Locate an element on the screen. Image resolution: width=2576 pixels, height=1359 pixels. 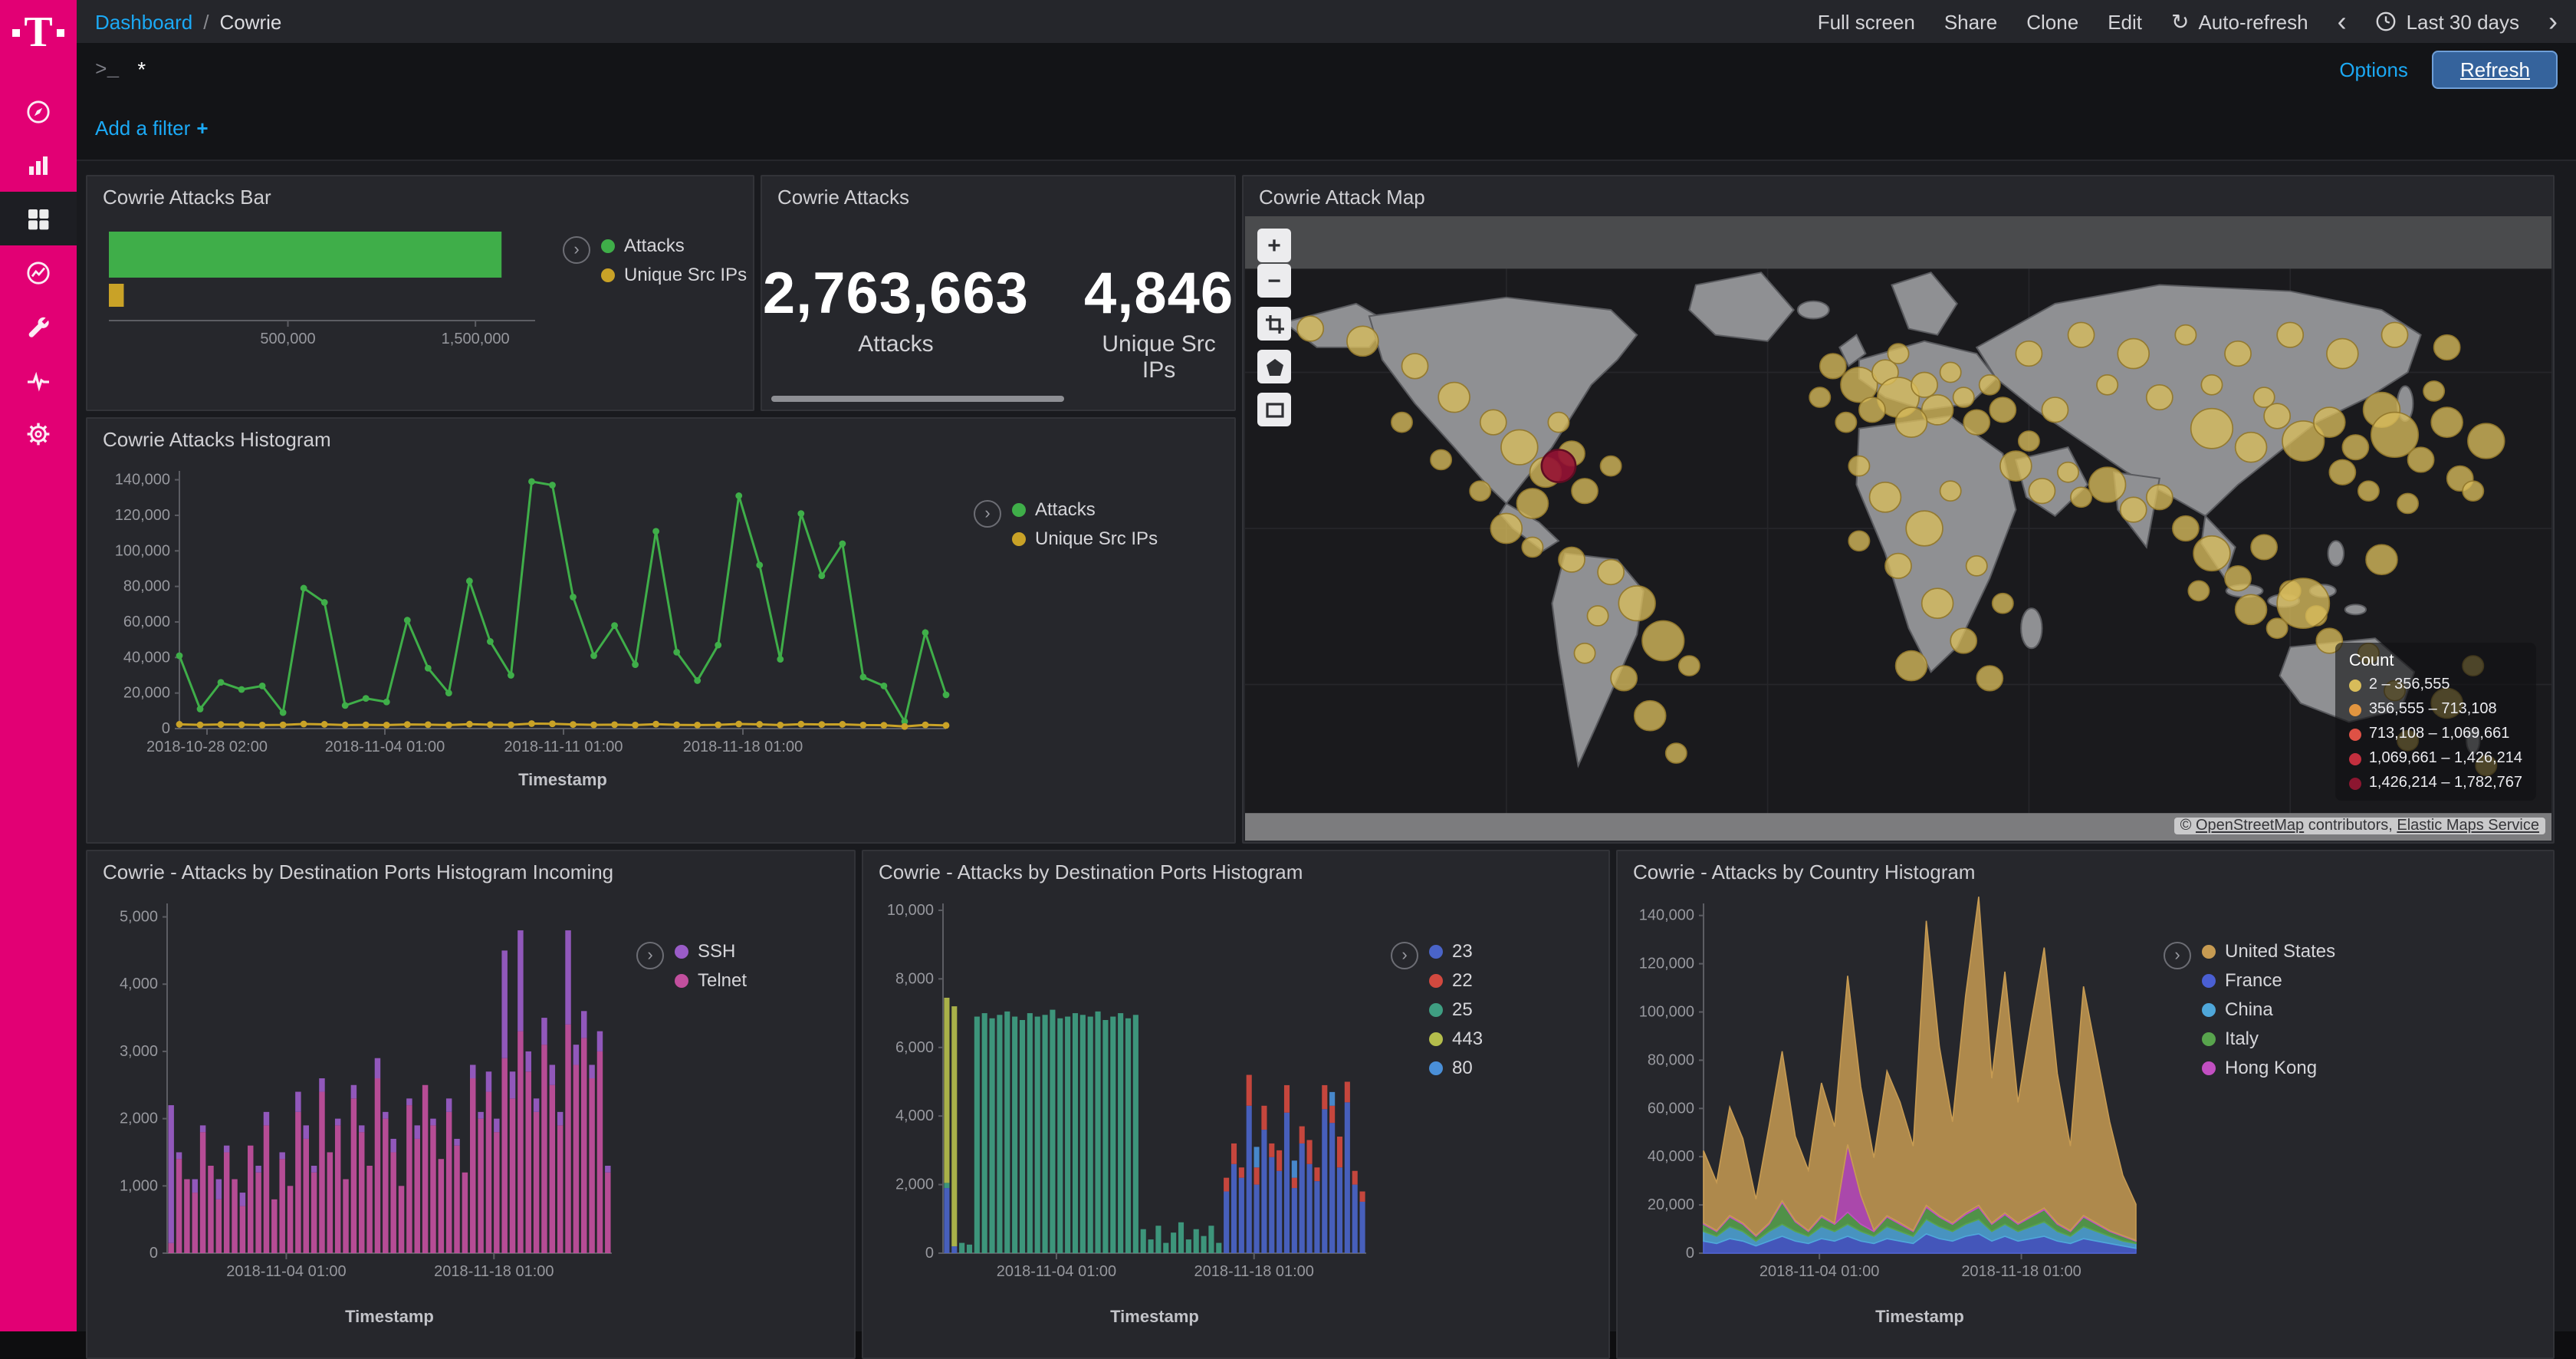
metric-label: Attacks is located at coordinates (896, 344).